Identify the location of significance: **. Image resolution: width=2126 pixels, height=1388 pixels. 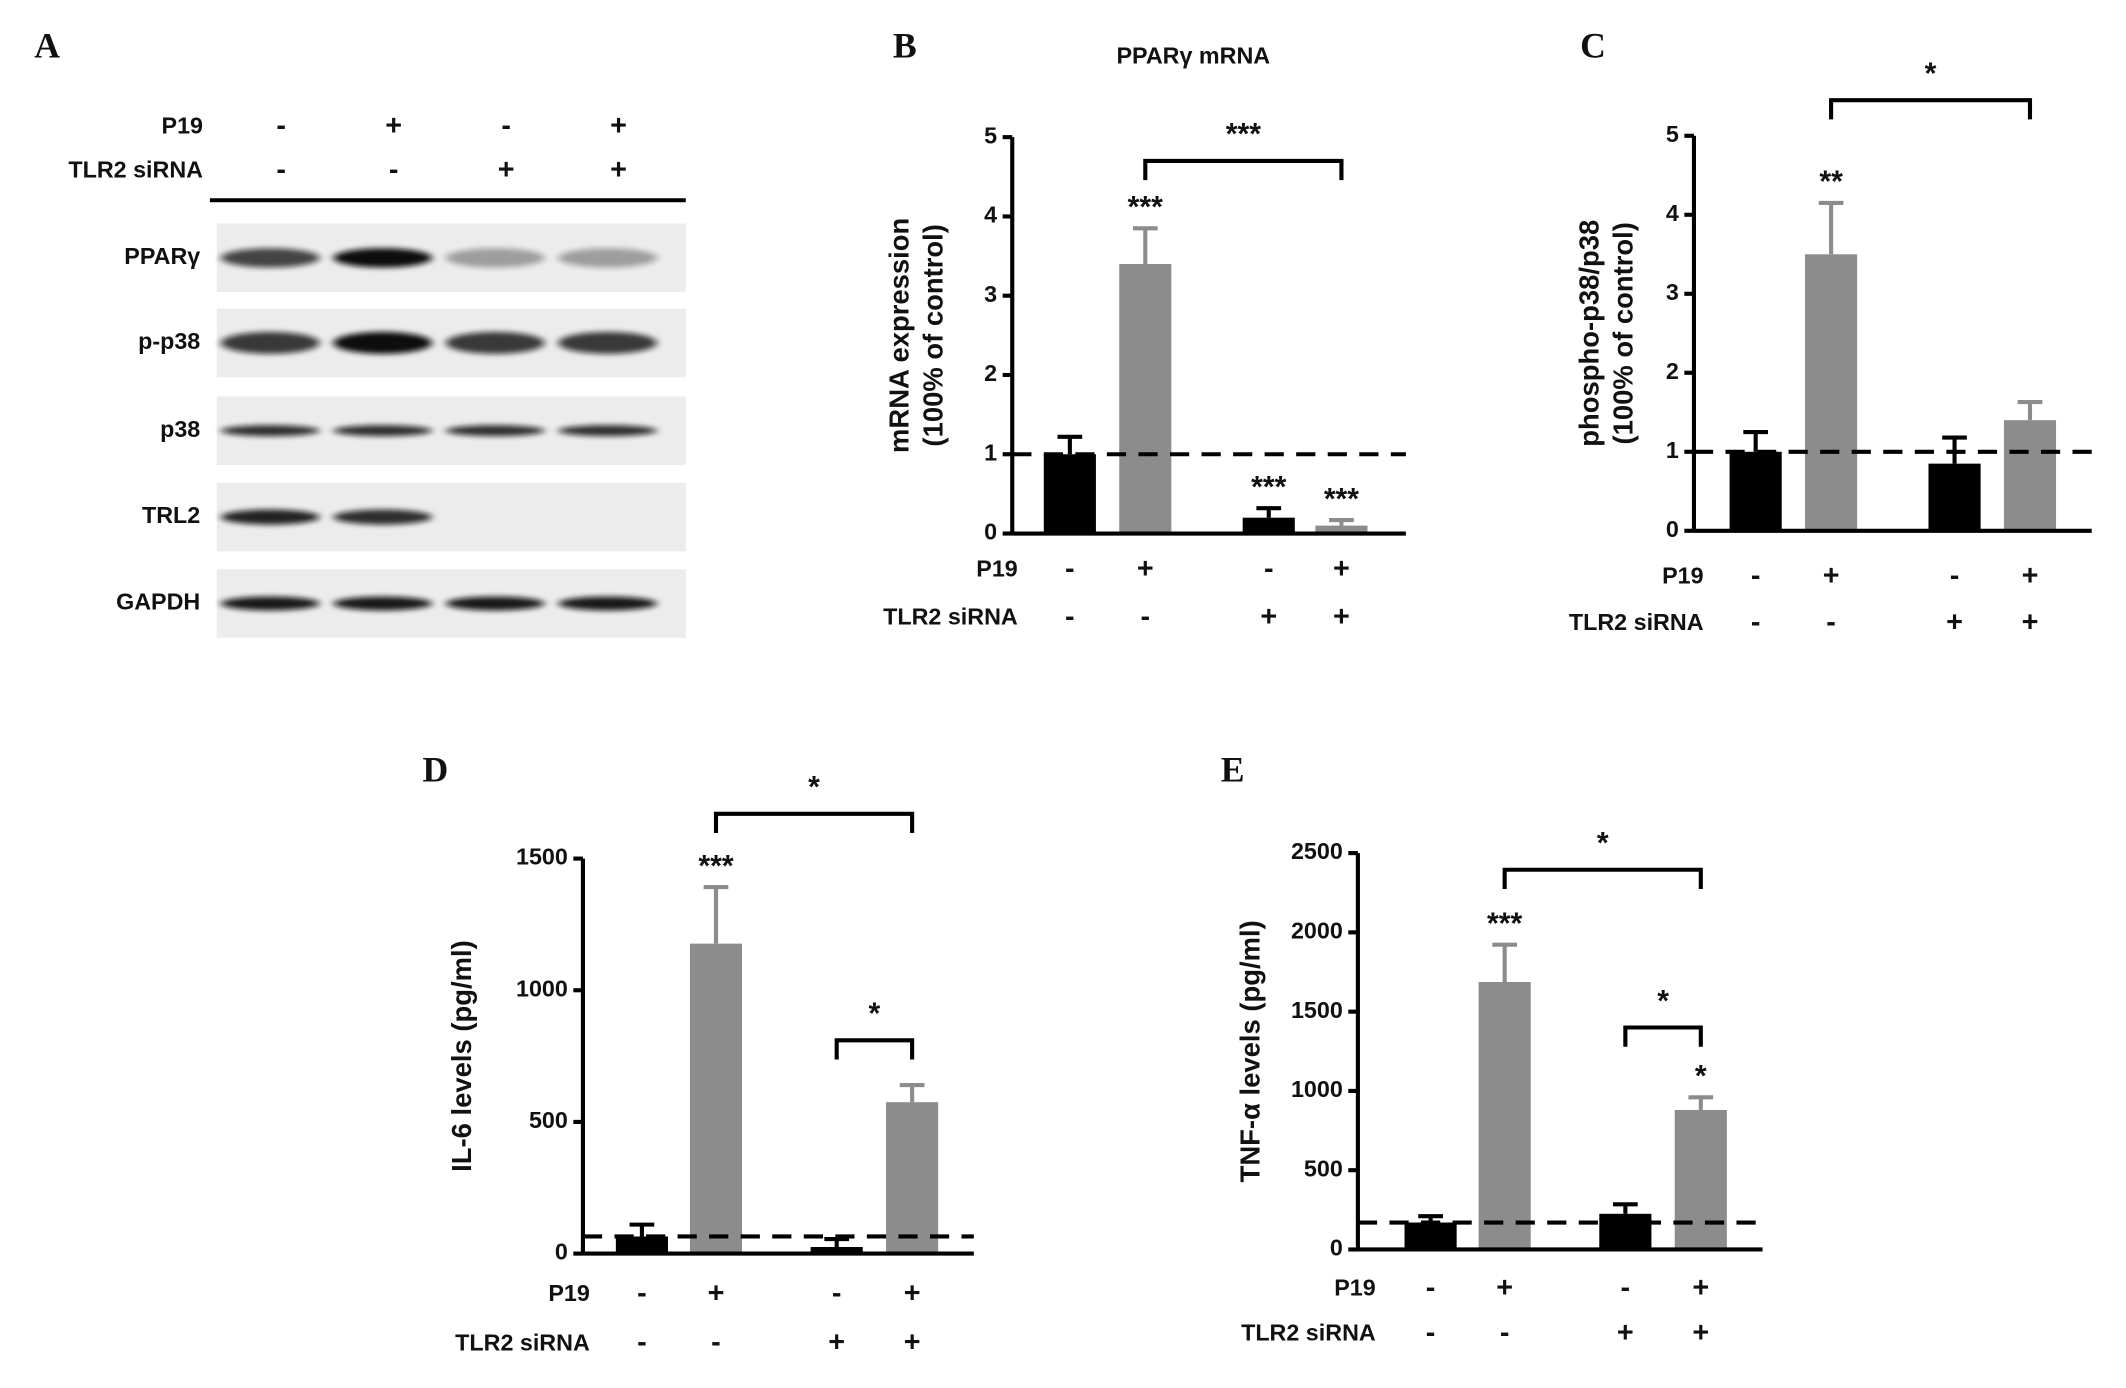
(1831, 182).